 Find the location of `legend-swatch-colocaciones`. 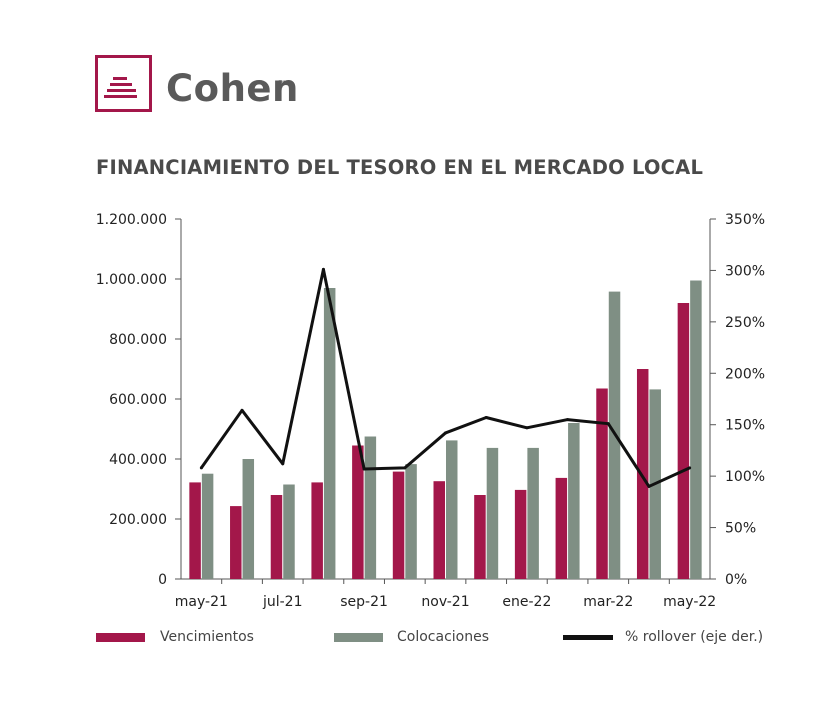

legend-swatch-colocaciones is located at coordinates (358, 637).